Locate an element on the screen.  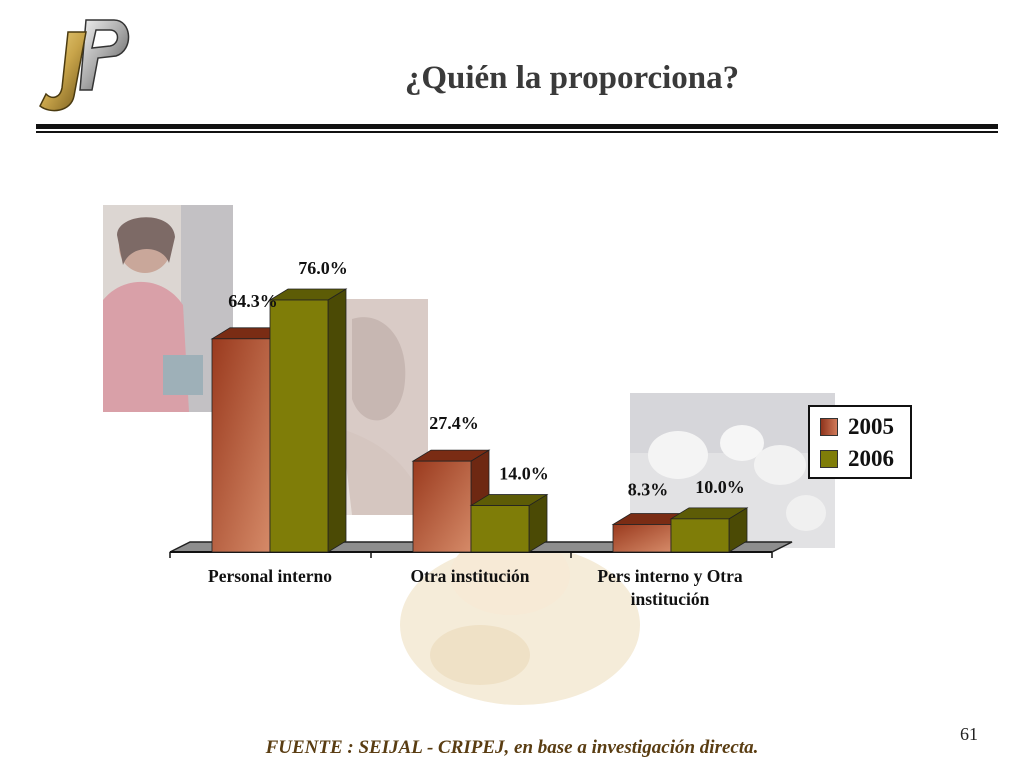
logo-p-shape is located at coordinates (104, 55).